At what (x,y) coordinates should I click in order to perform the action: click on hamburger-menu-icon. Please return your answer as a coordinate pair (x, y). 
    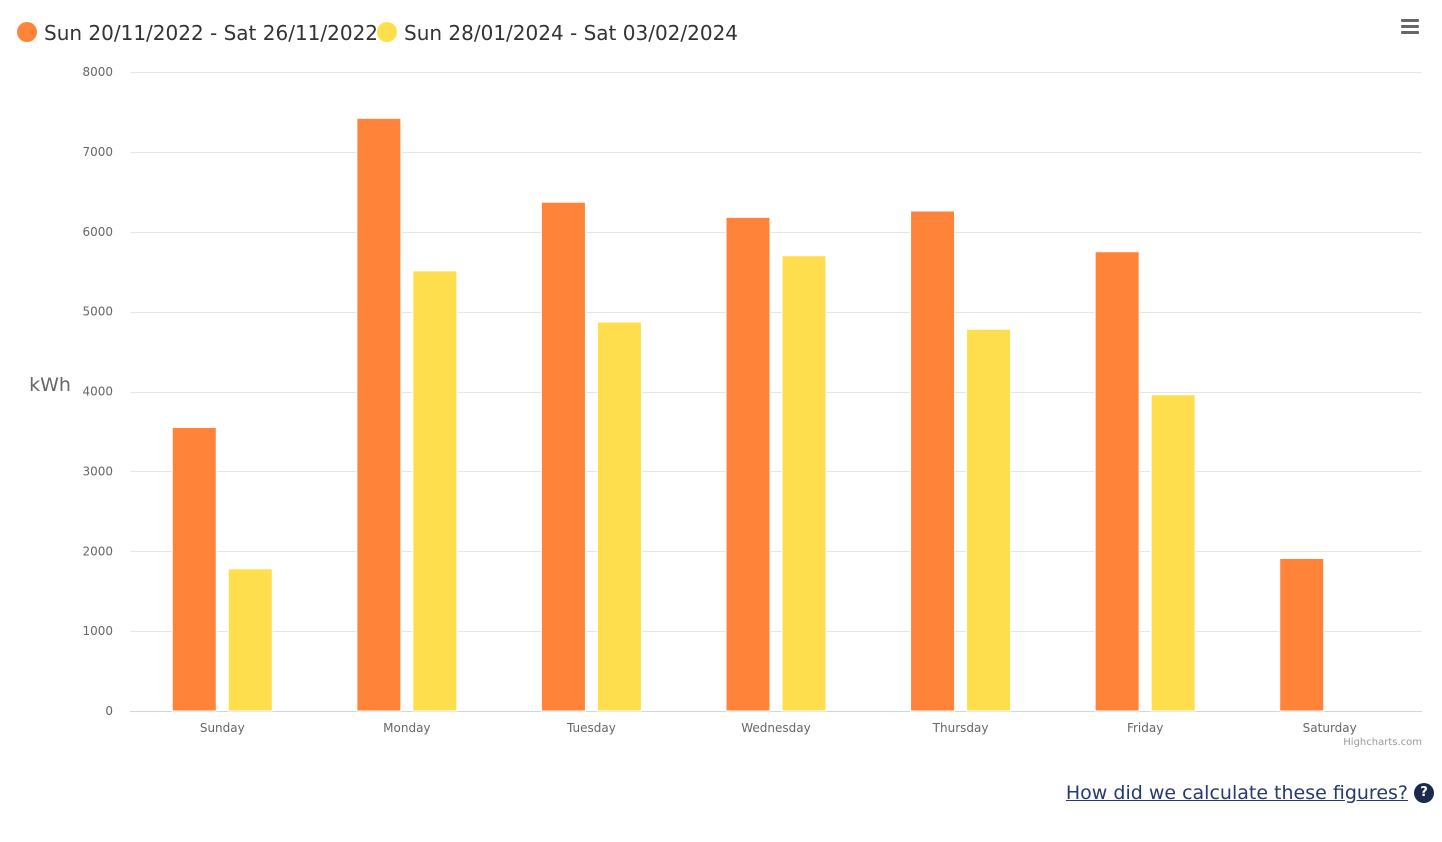
    Looking at the image, I should click on (1410, 27).